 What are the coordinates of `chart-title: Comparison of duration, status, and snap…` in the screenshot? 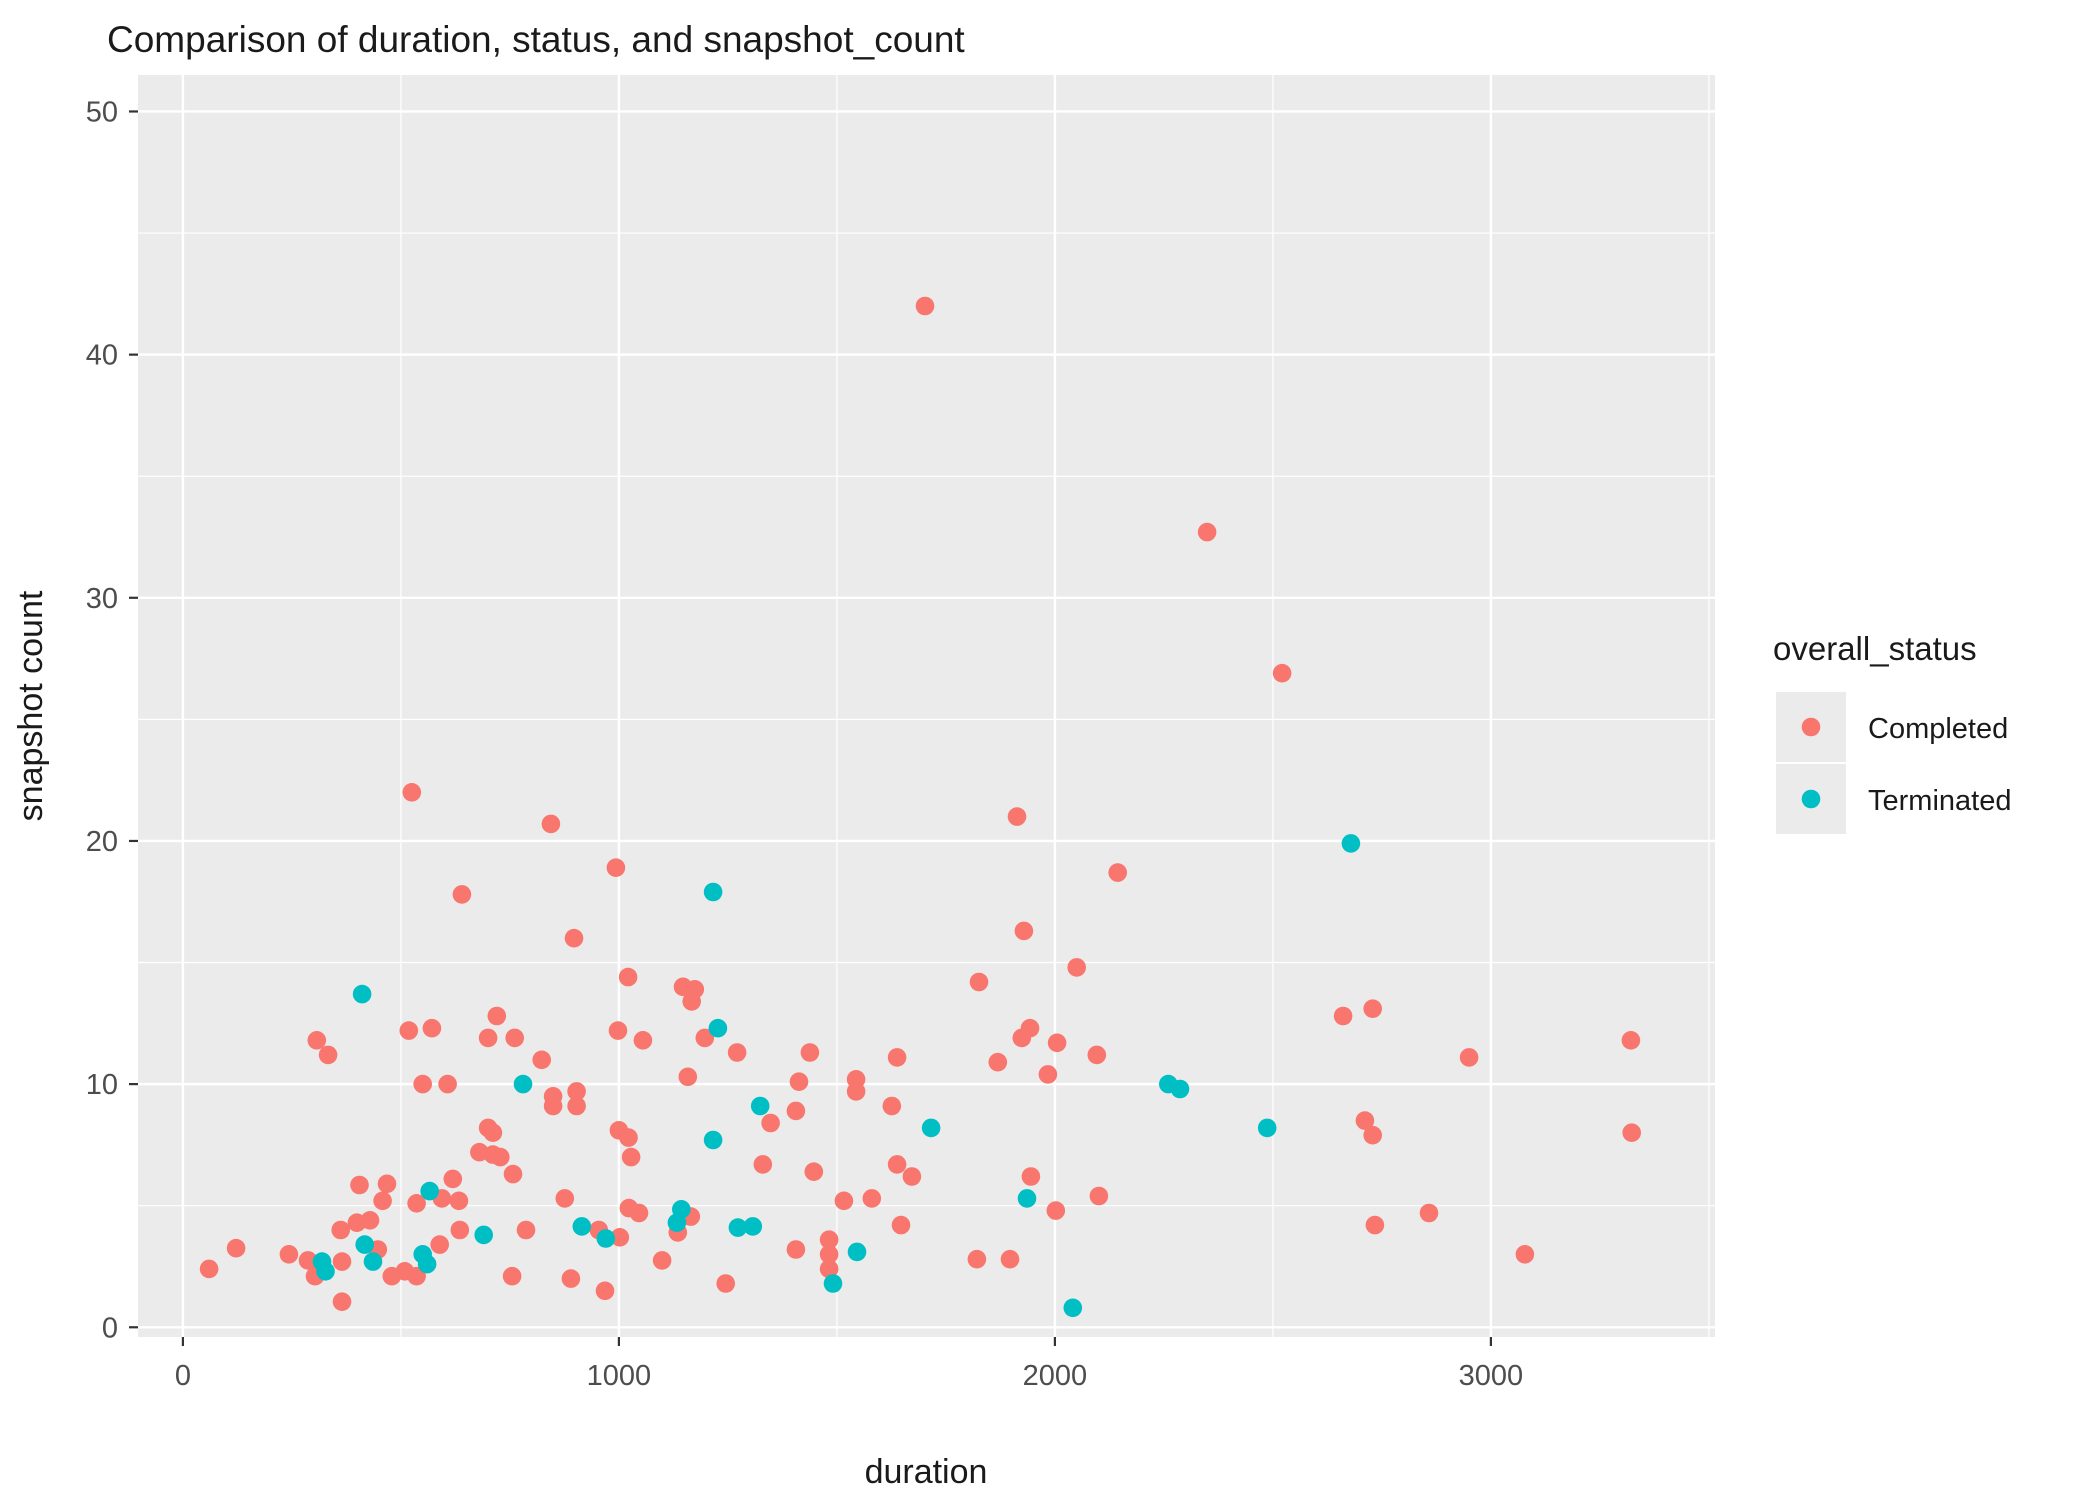 It's located at (536, 39).